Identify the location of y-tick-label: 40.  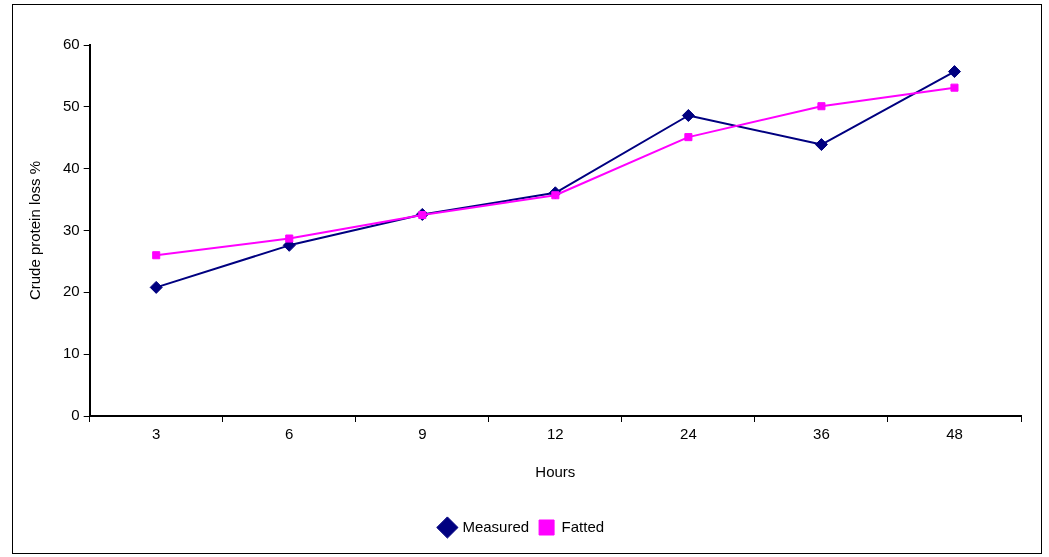
(71, 167).